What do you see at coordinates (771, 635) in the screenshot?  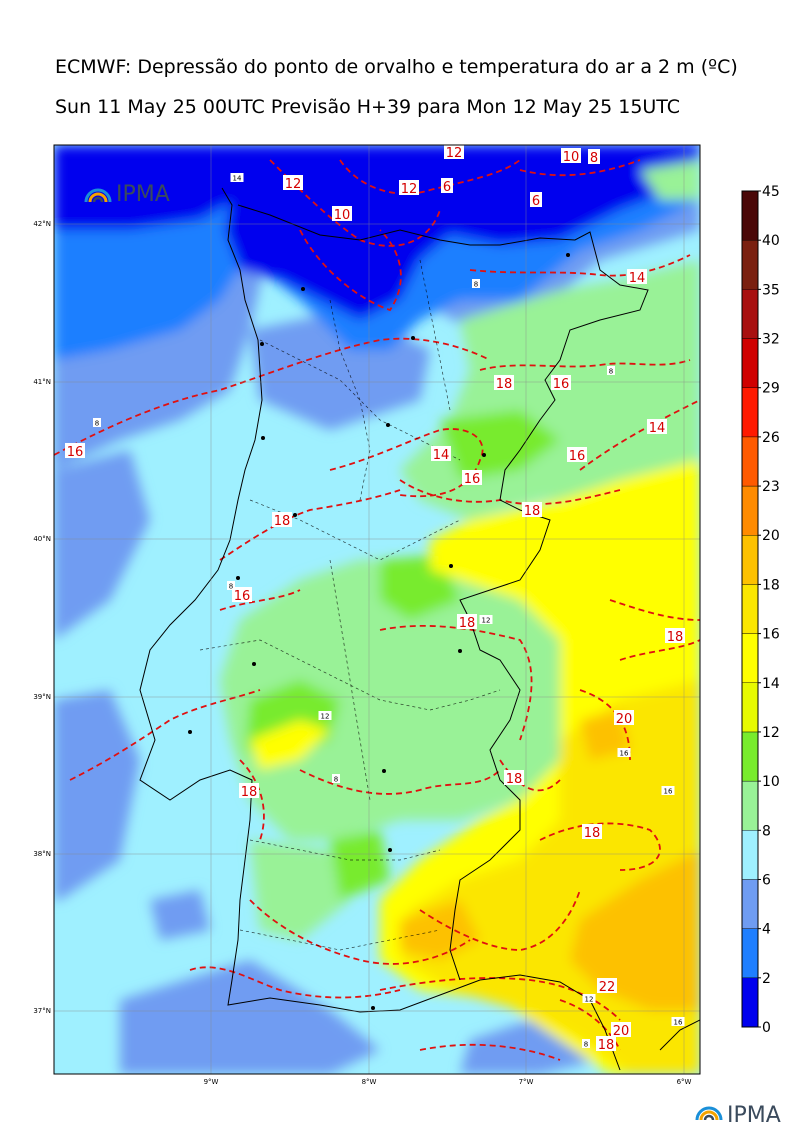 I see `colorbar-label: 16` at bounding box center [771, 635].